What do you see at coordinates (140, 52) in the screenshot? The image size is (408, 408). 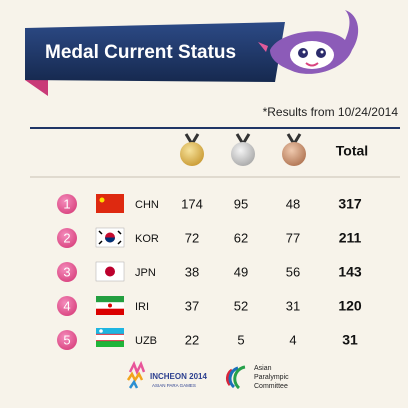 I see `title: Medal Current Status` at bounding box center [140, 52].